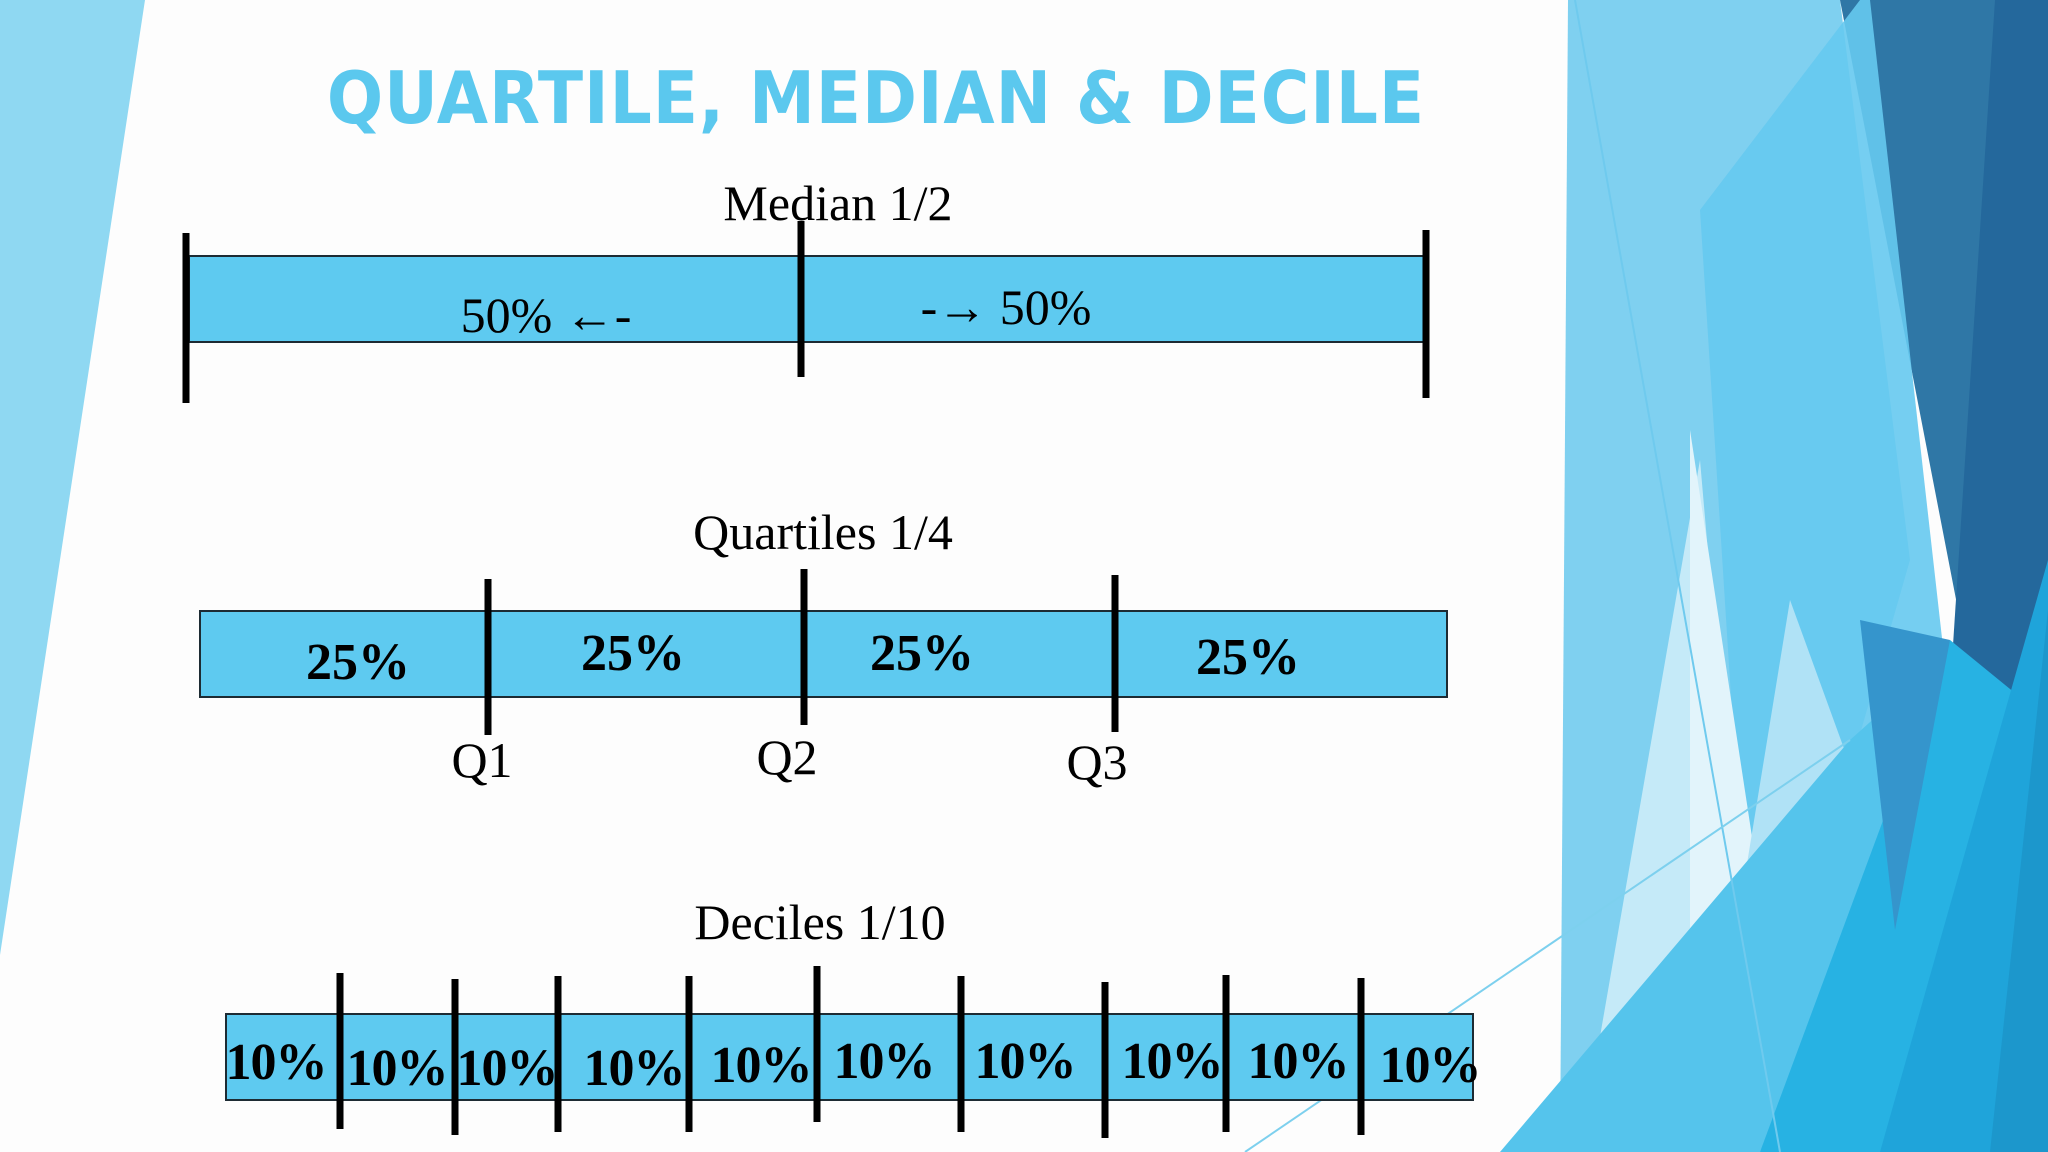 Image resolution: width=2048 pixels, height=1152 pixels. Describe the element at coordinates (876, 98) in the screenshot. I see `slide-title: QUARTILE, MEDIAN & DECILE` at that location.